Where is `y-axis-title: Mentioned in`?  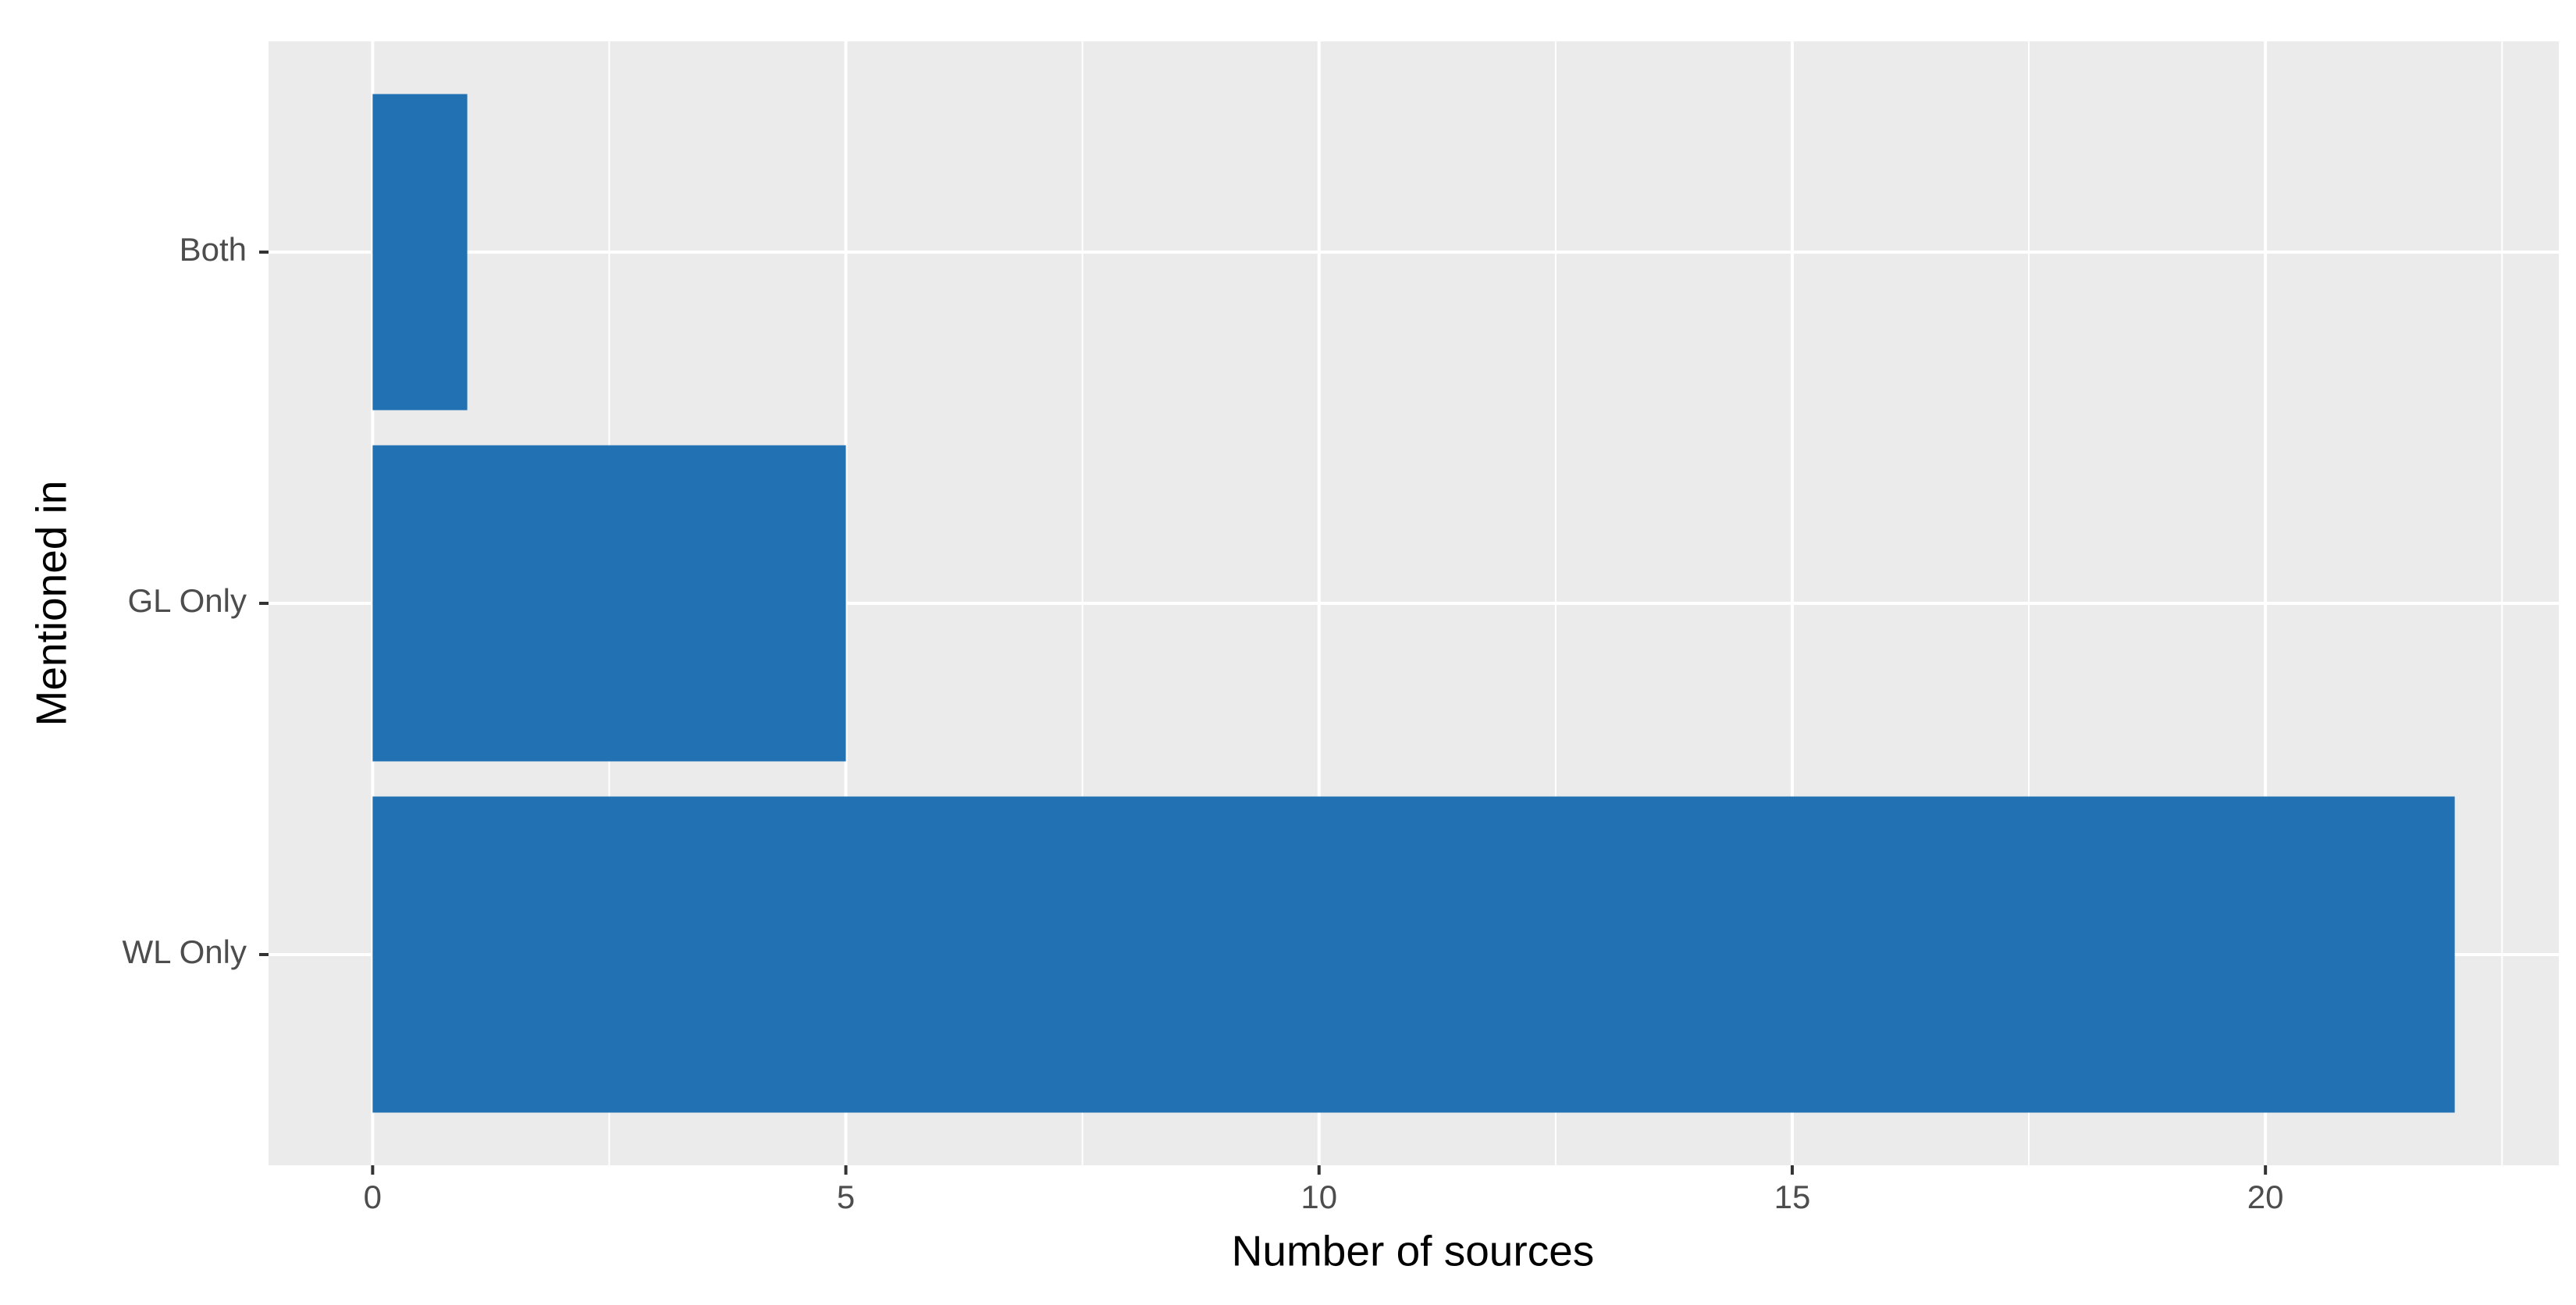 y-axis-title: Mentioned in is located at coordinates (51, 604).